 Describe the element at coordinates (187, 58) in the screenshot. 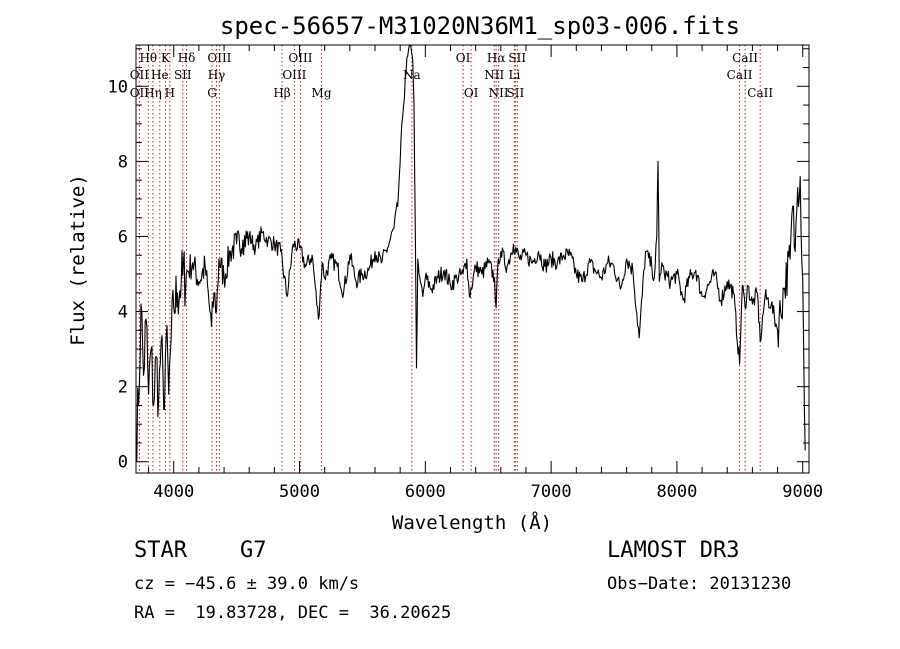

I see `marker-label: Hδ` at that location.